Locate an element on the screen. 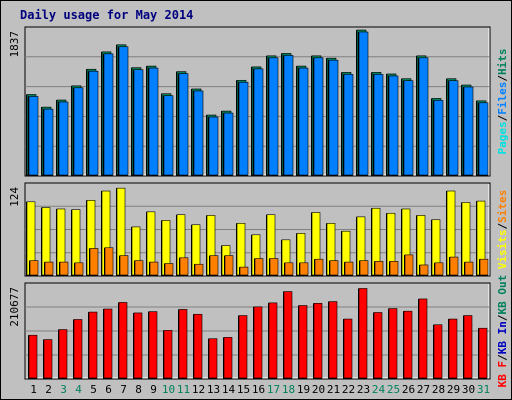 Image resolution: width=512 pixels, height=400 pixels. day-label-8: 8 is located at coordinates (138, 389).